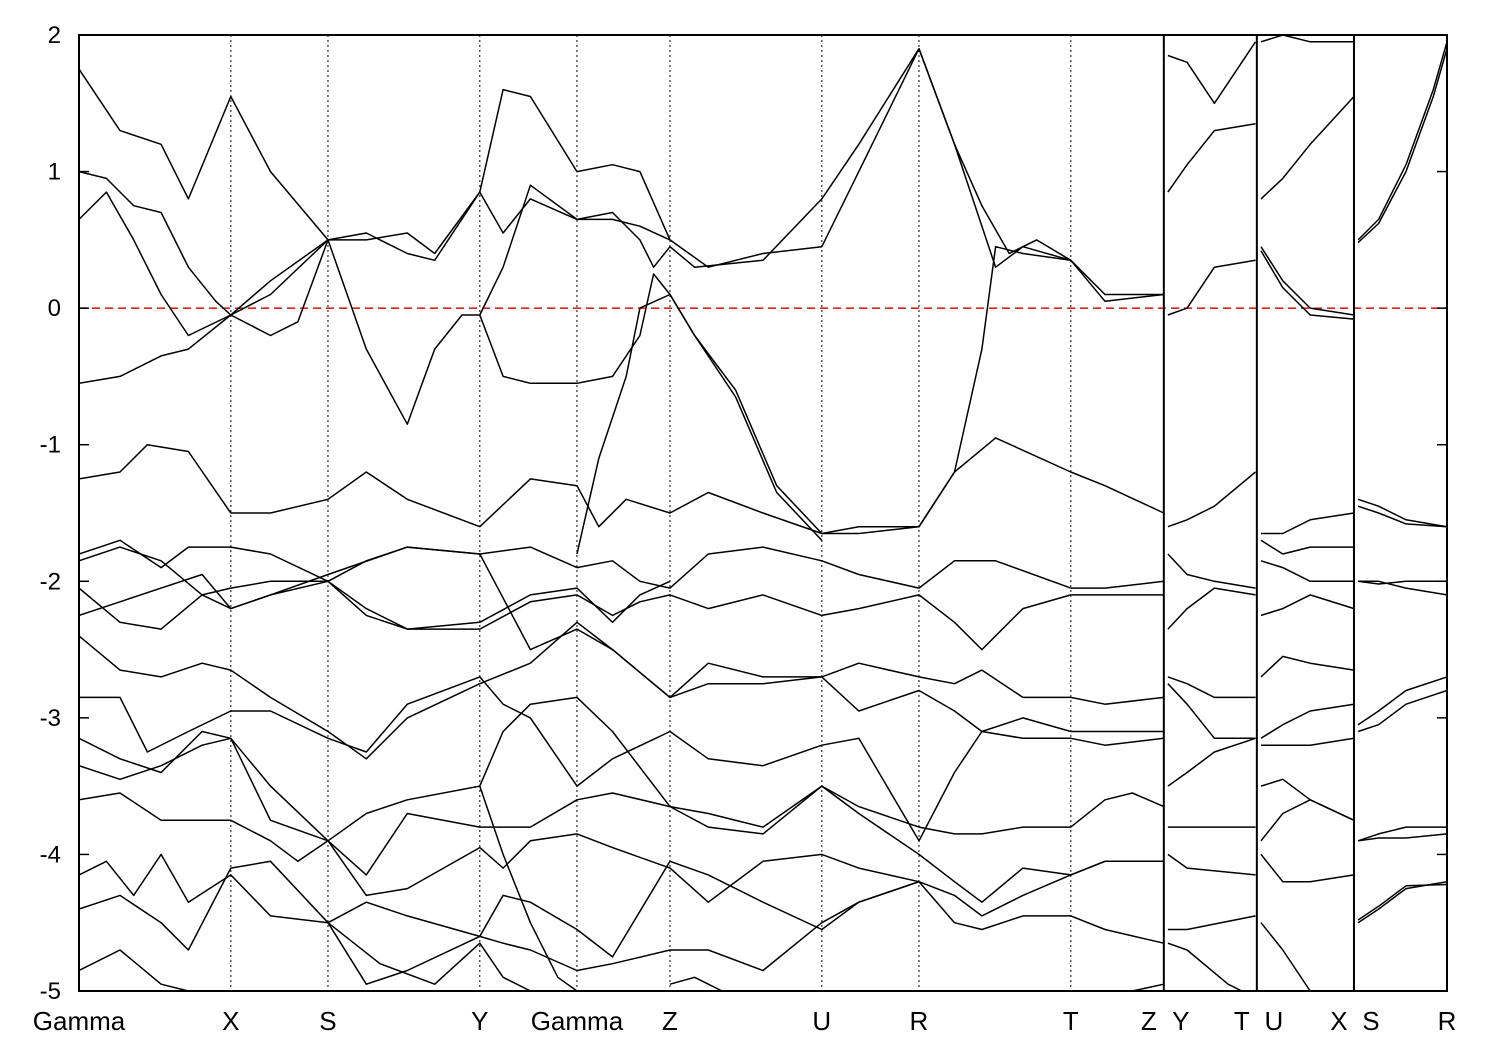  Describe the element at coordinates (50, 581) in the screenshot. I see `y-tick-label: -2` at that location.